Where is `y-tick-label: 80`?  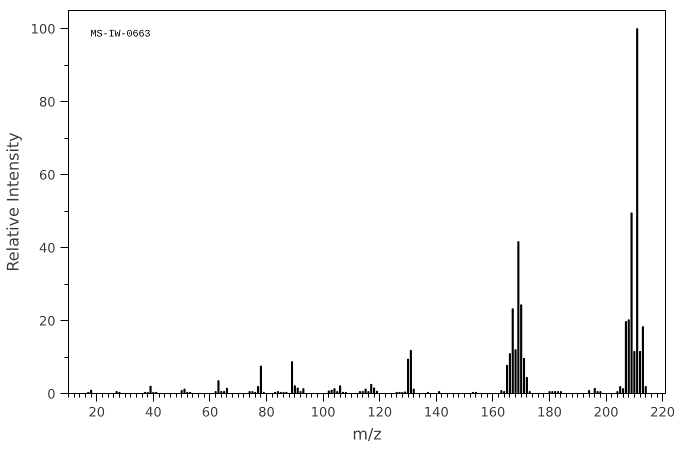 y-tick-label: 80 is located at coordinates (47, 103).